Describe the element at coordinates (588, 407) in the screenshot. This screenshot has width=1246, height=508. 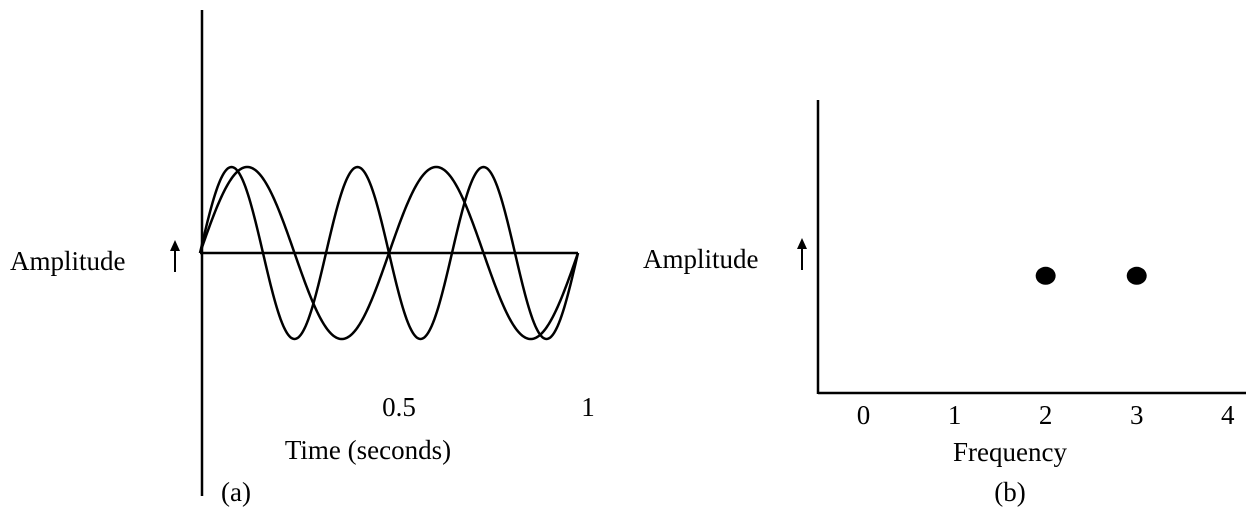
I see `panel-a-x-tick-label: 1` at that location.